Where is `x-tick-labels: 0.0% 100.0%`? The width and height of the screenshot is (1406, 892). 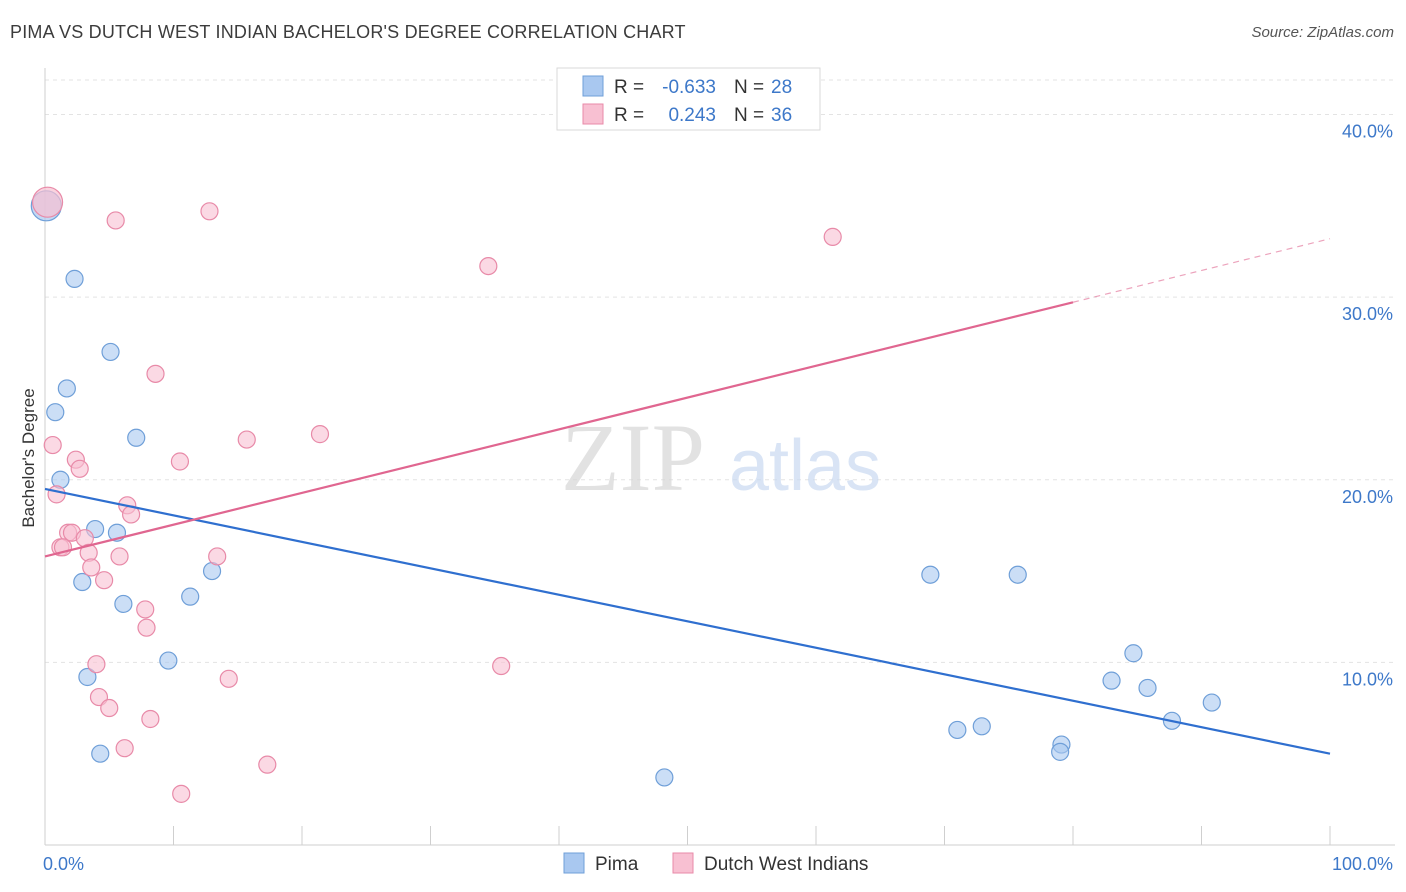 x-tick-labels: 0.0% 100.0% is located at coordinates (718, 864).